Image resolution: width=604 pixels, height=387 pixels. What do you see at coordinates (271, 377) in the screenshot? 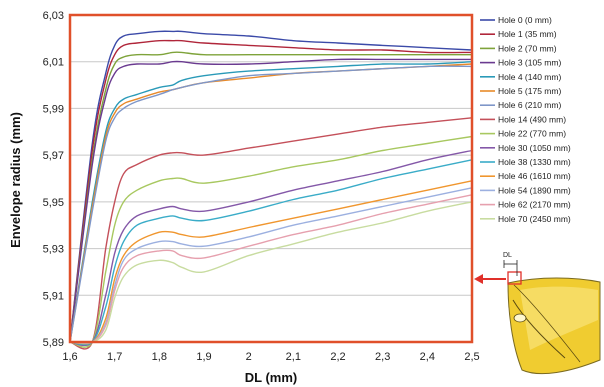
I see `x-axis-title: DL (mm)` at bounding box center [271, 377].